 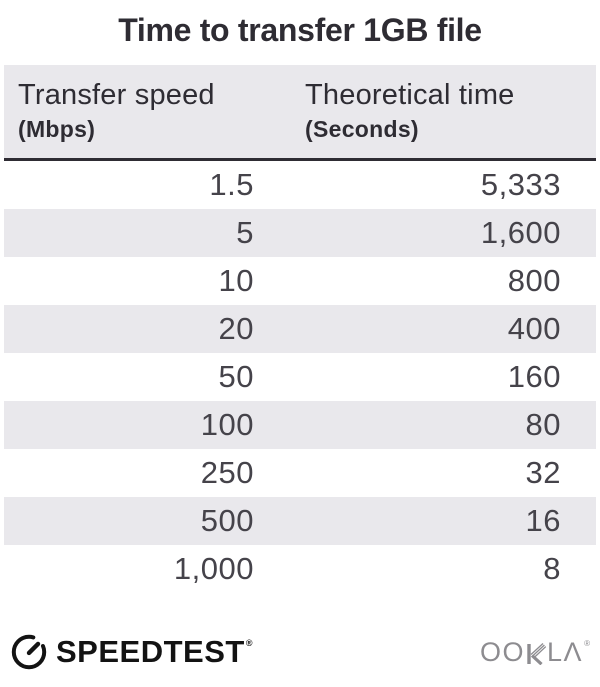 I want to click on time-cell: 800, so click(x=534, y=280).